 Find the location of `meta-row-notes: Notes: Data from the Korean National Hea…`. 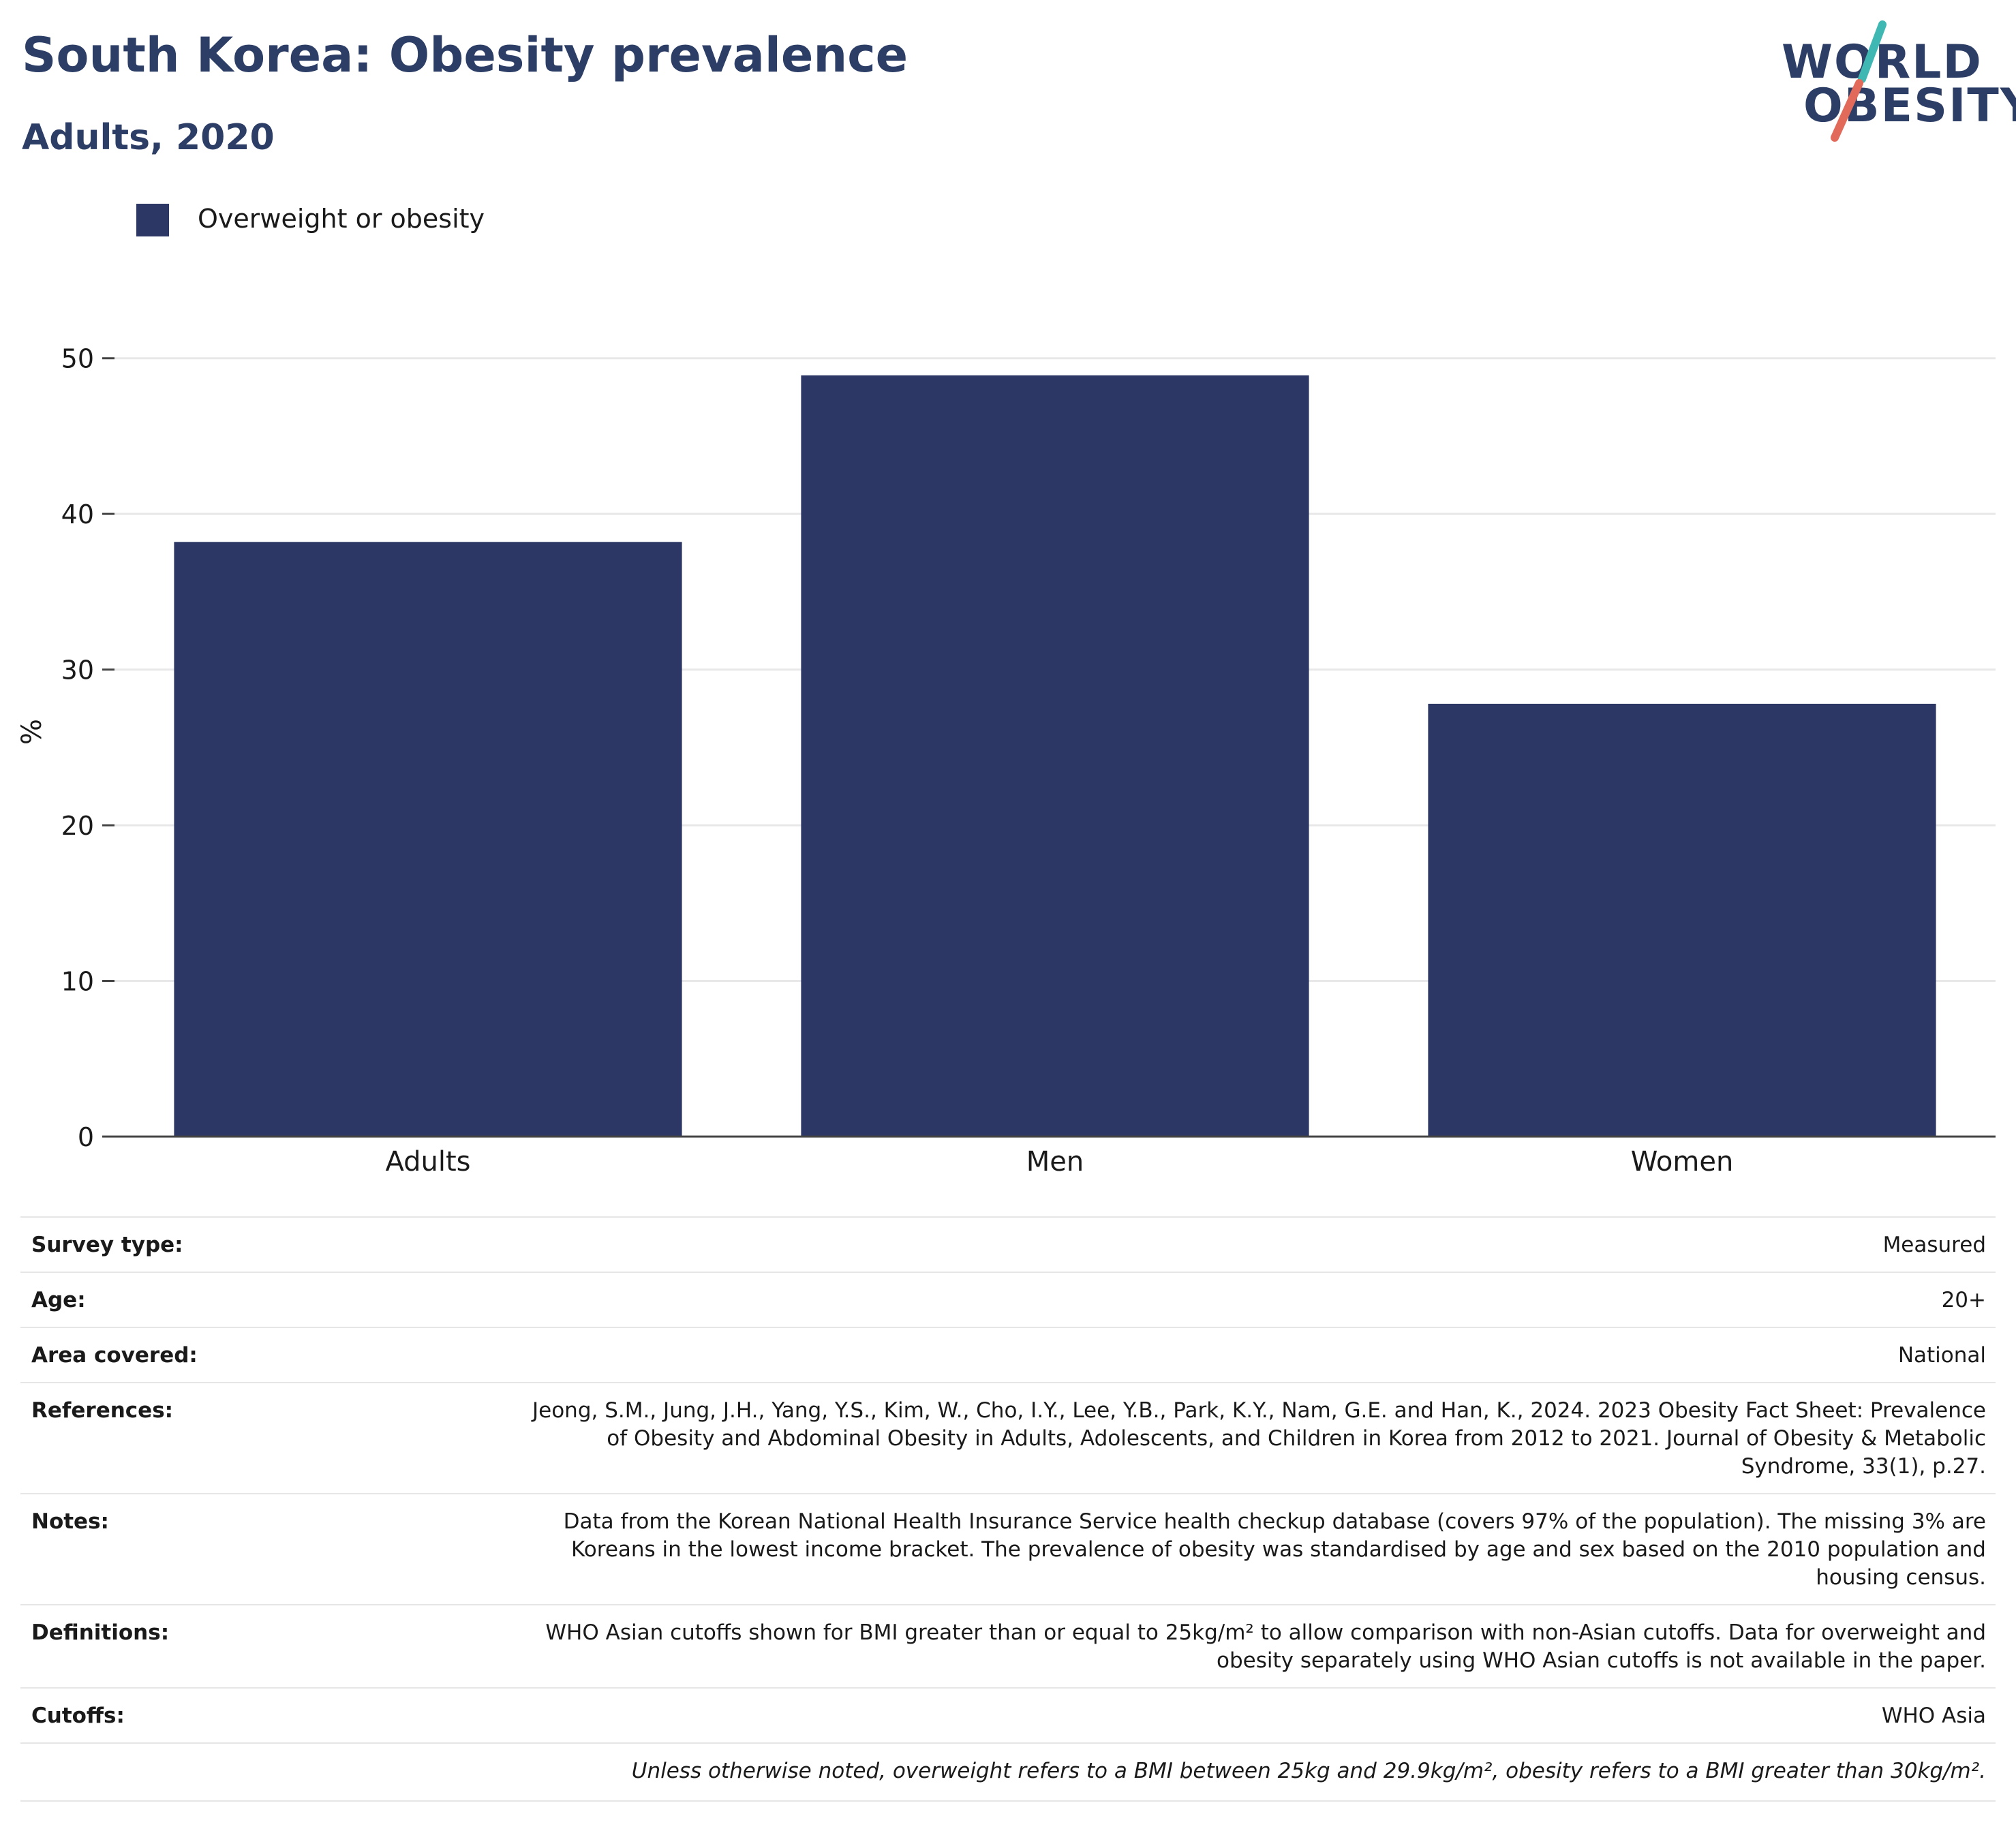

meta-row-notes: Notes: Data from the Korean National Hea… is located at coordinates (1008, 1549).